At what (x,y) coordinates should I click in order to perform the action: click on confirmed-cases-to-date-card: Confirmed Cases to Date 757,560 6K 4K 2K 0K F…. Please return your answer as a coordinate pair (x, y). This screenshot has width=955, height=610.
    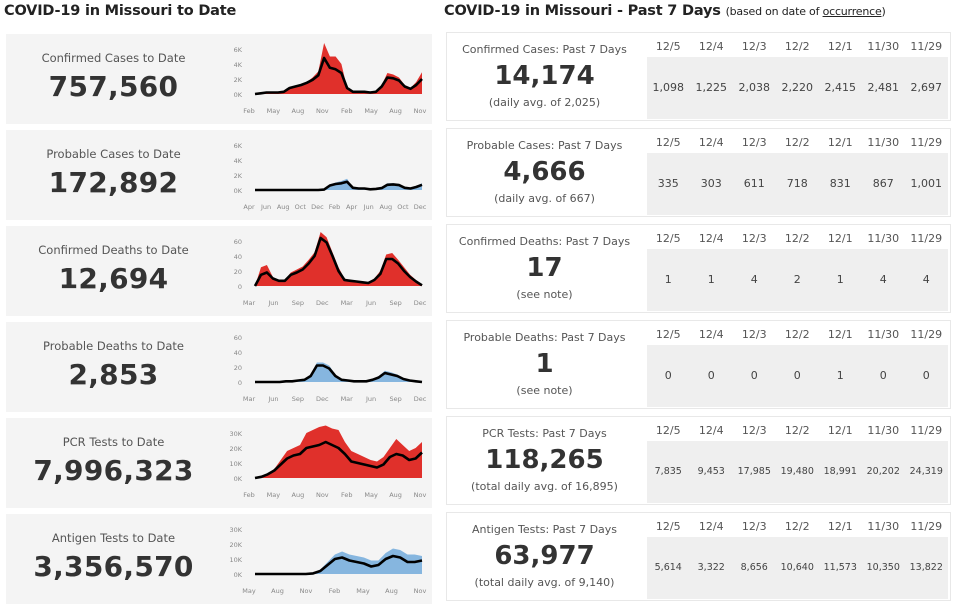
    Looking at the image, I should click on (219, 79).